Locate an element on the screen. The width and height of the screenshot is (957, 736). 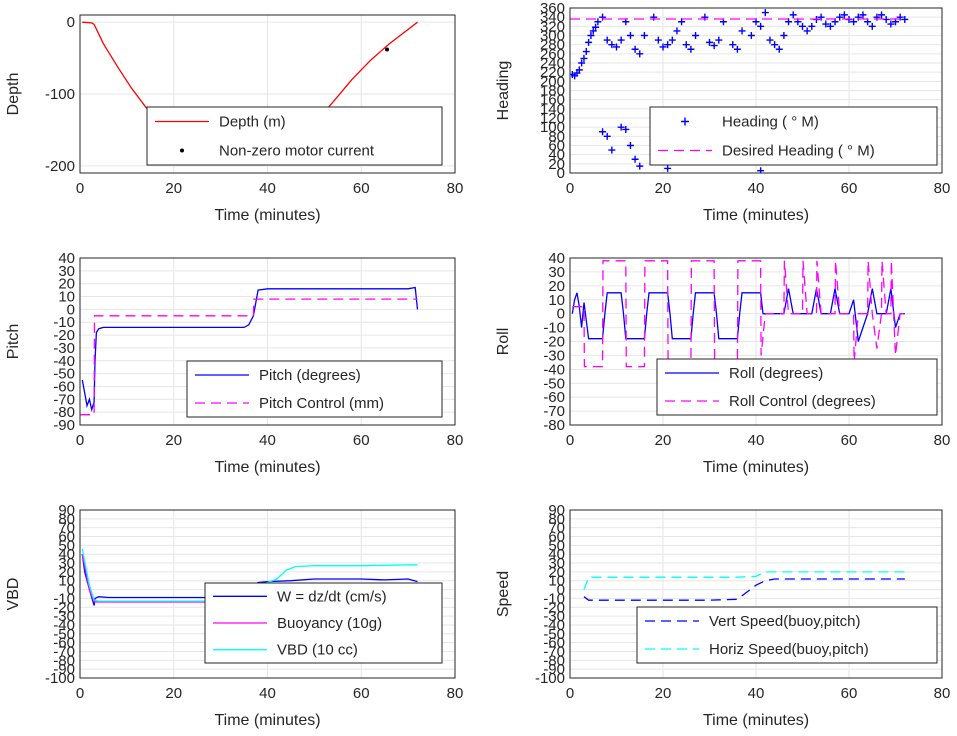
legend-roll: Roll (degrees) Roll Control (degrees) is located at coordinates (797, 387).